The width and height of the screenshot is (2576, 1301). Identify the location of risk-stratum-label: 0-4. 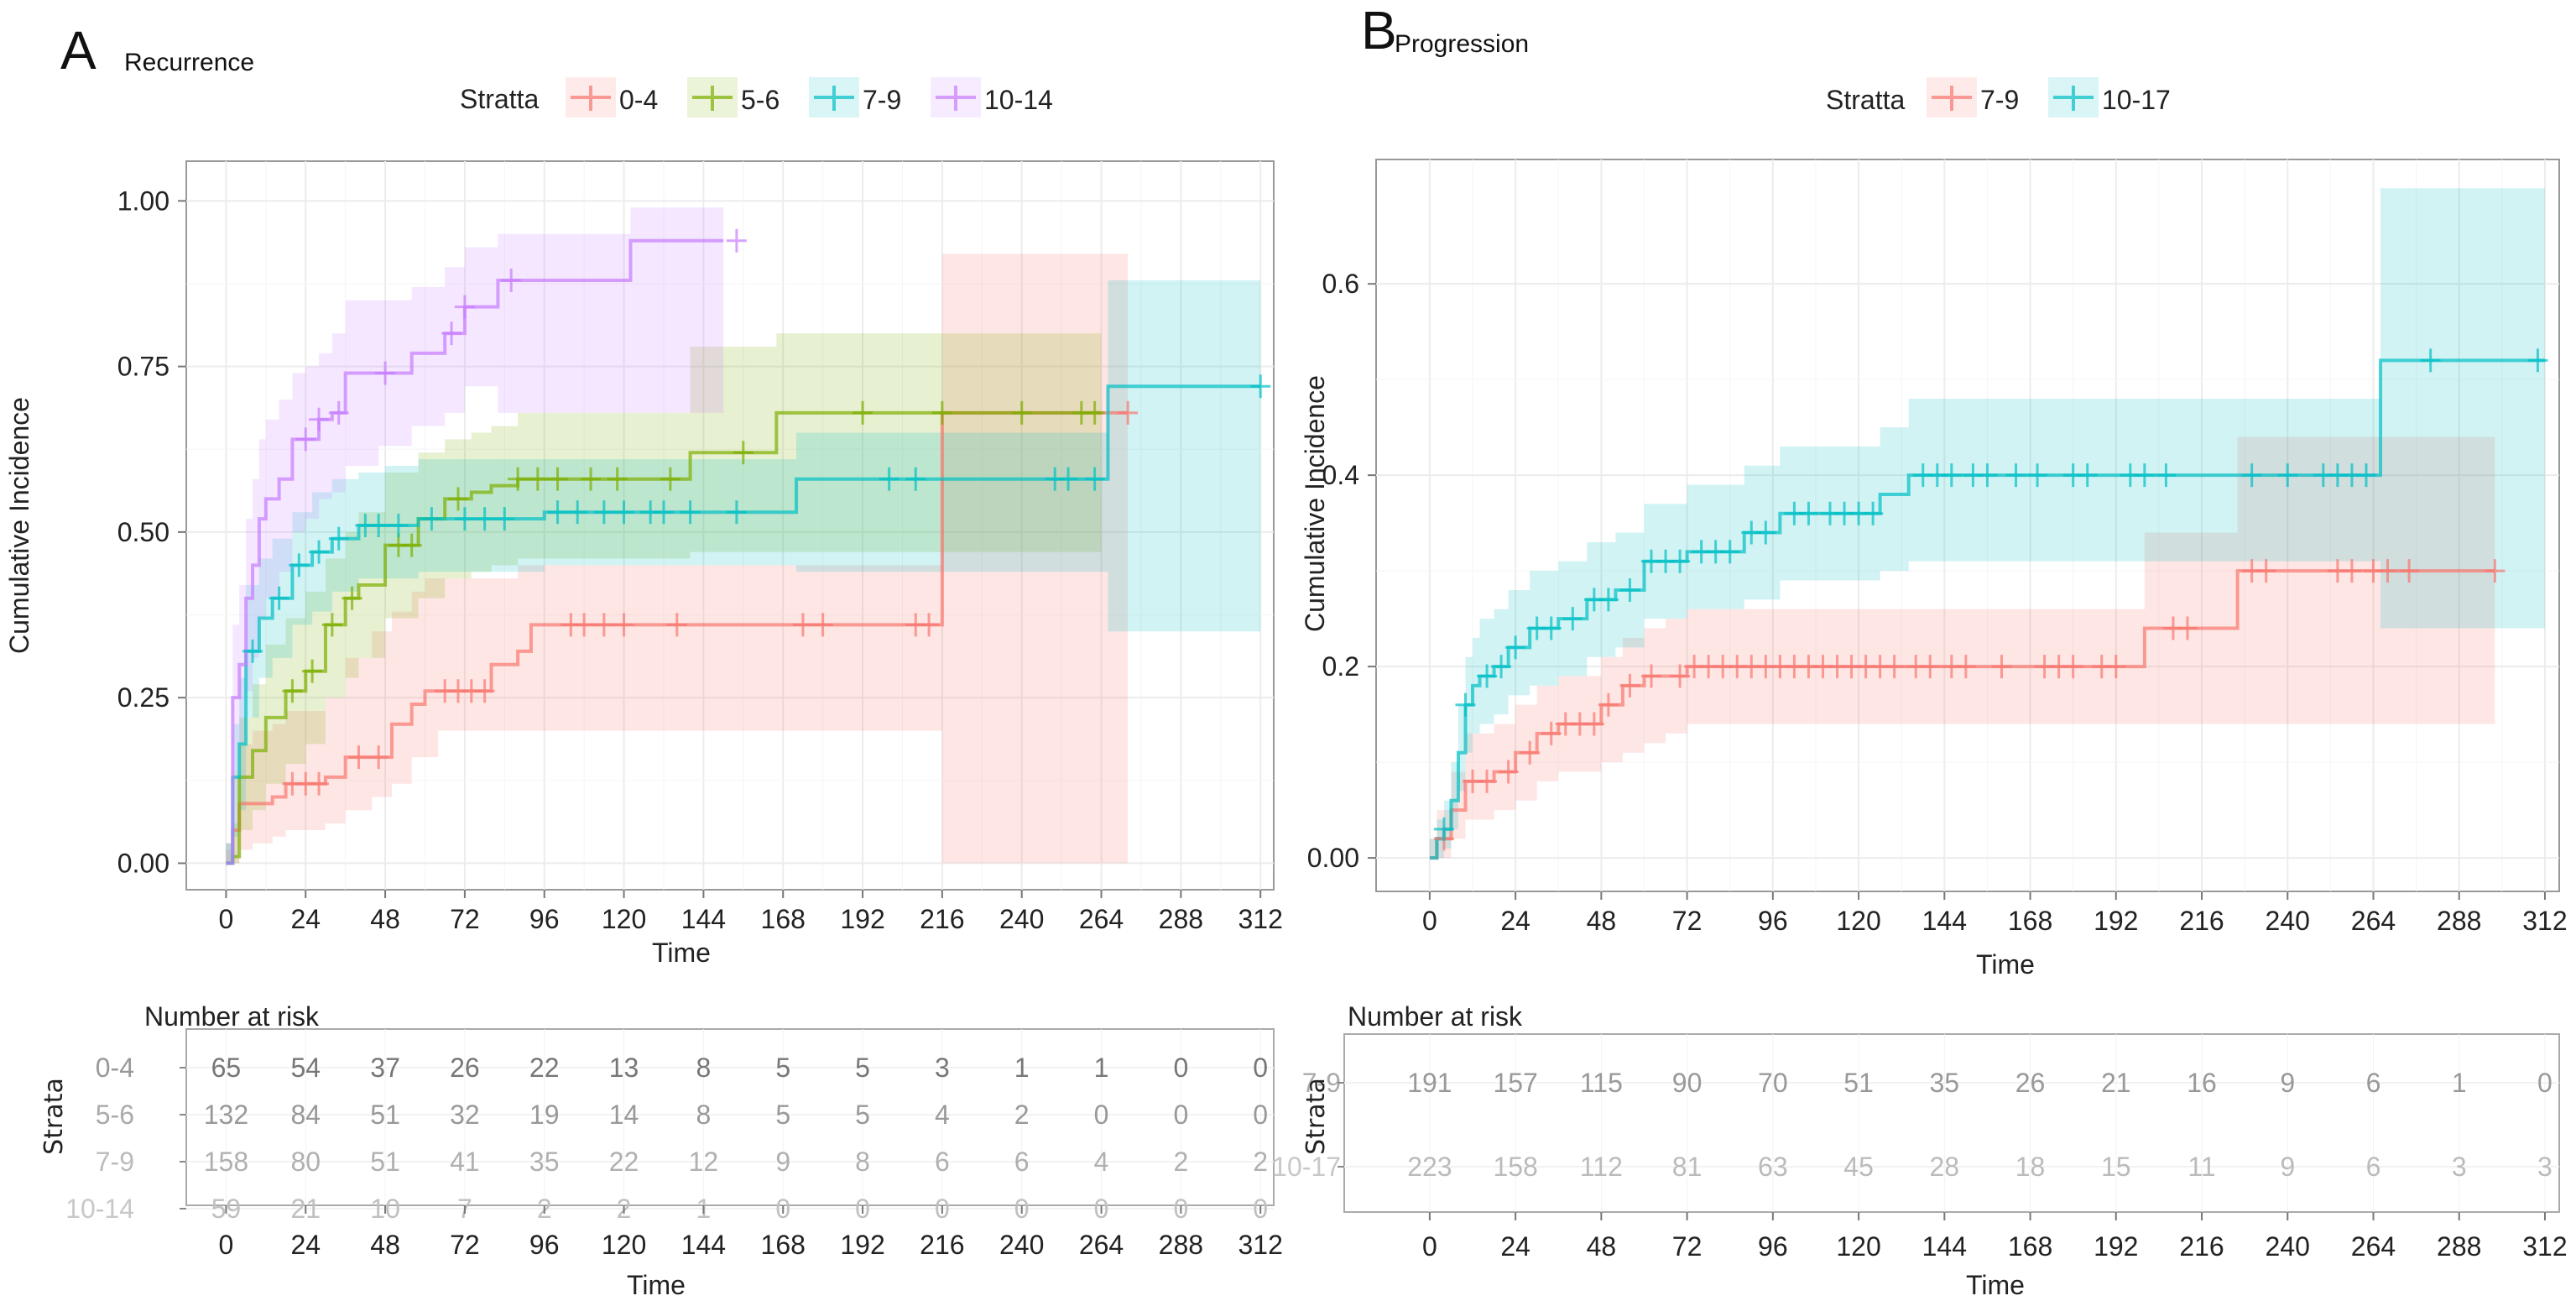
(115, 1068).